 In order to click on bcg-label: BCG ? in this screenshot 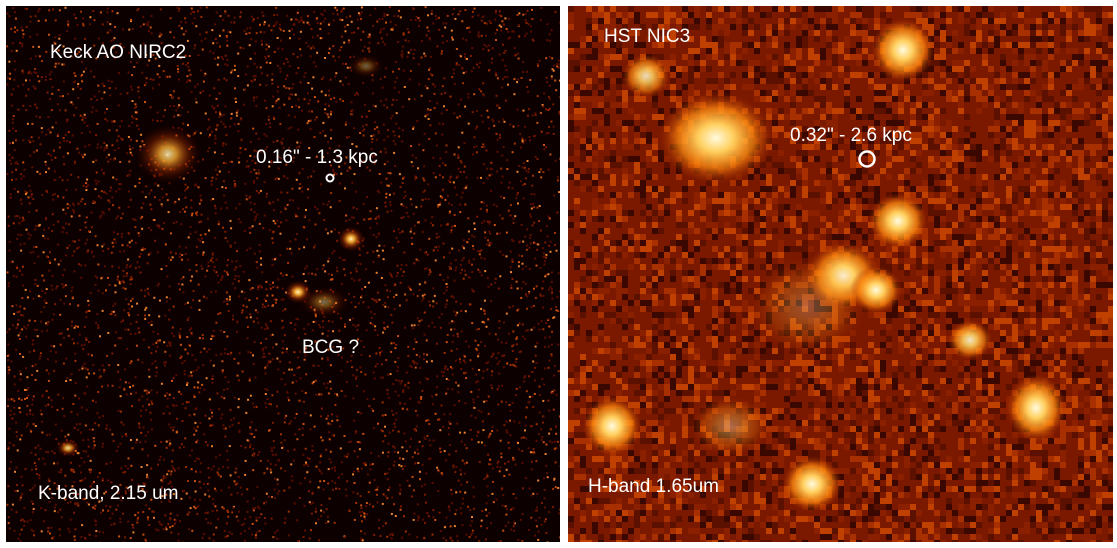, I will do `click(331, 347)`.